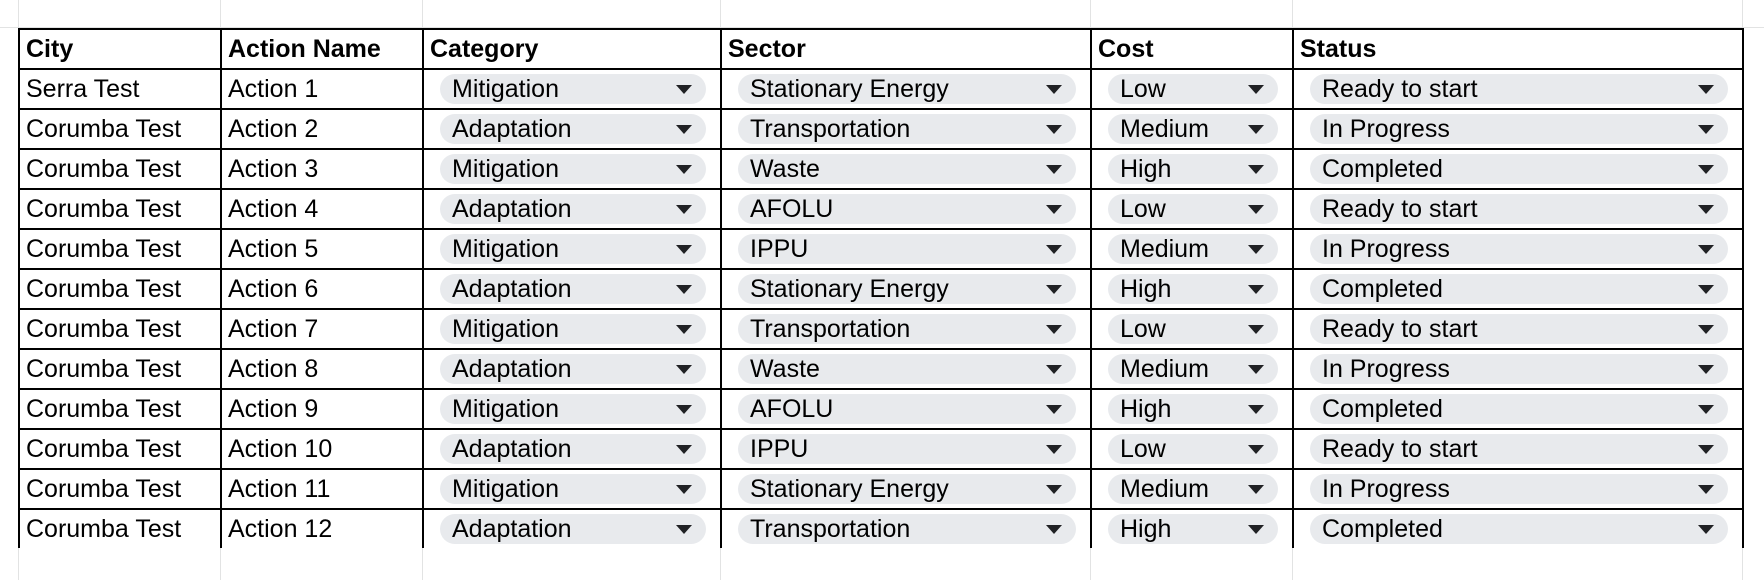 Image resolution: width=1764 pixels, height=580 pixels. I want to click on action-name-cell: Action 9, so click(322, 409).